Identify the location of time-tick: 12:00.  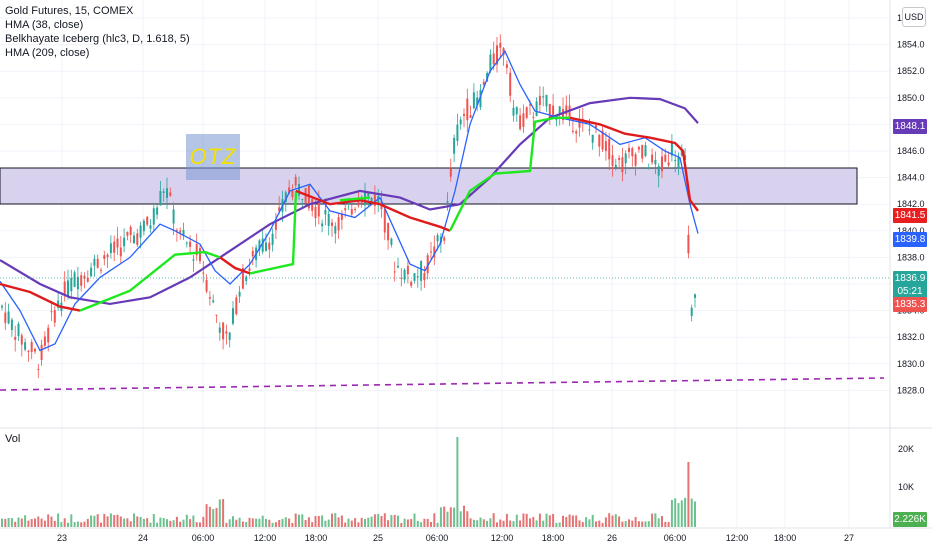
(737, 538).